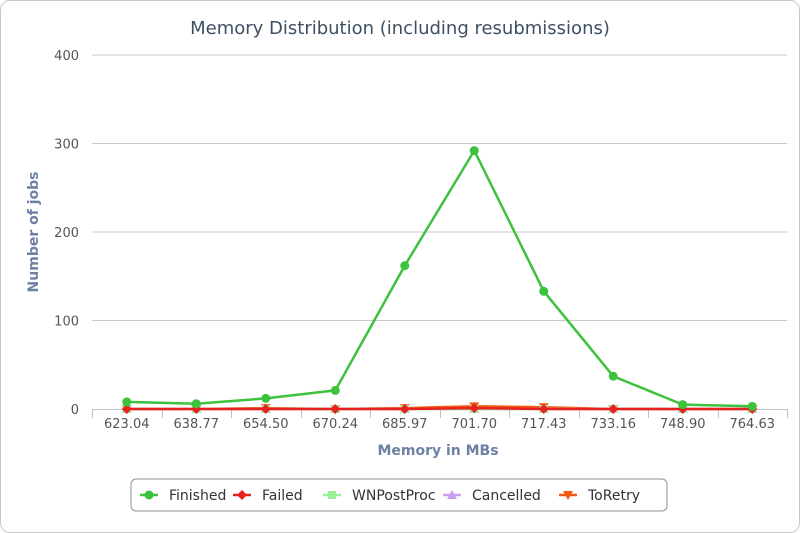 This screenshot has width=800, height=533. I want to click on x-tick-label: 623.04, so click(127, 424).